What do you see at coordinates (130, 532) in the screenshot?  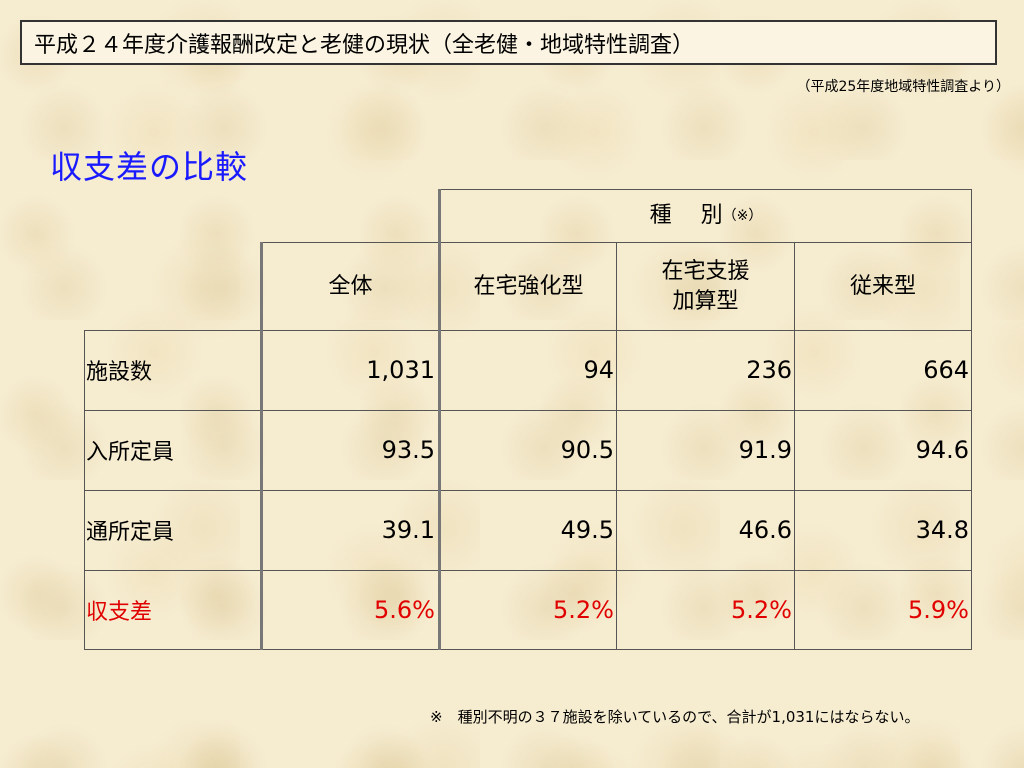 I see `row-label-daycare-capacity: 通所定員` at bounding box center [130, 532].